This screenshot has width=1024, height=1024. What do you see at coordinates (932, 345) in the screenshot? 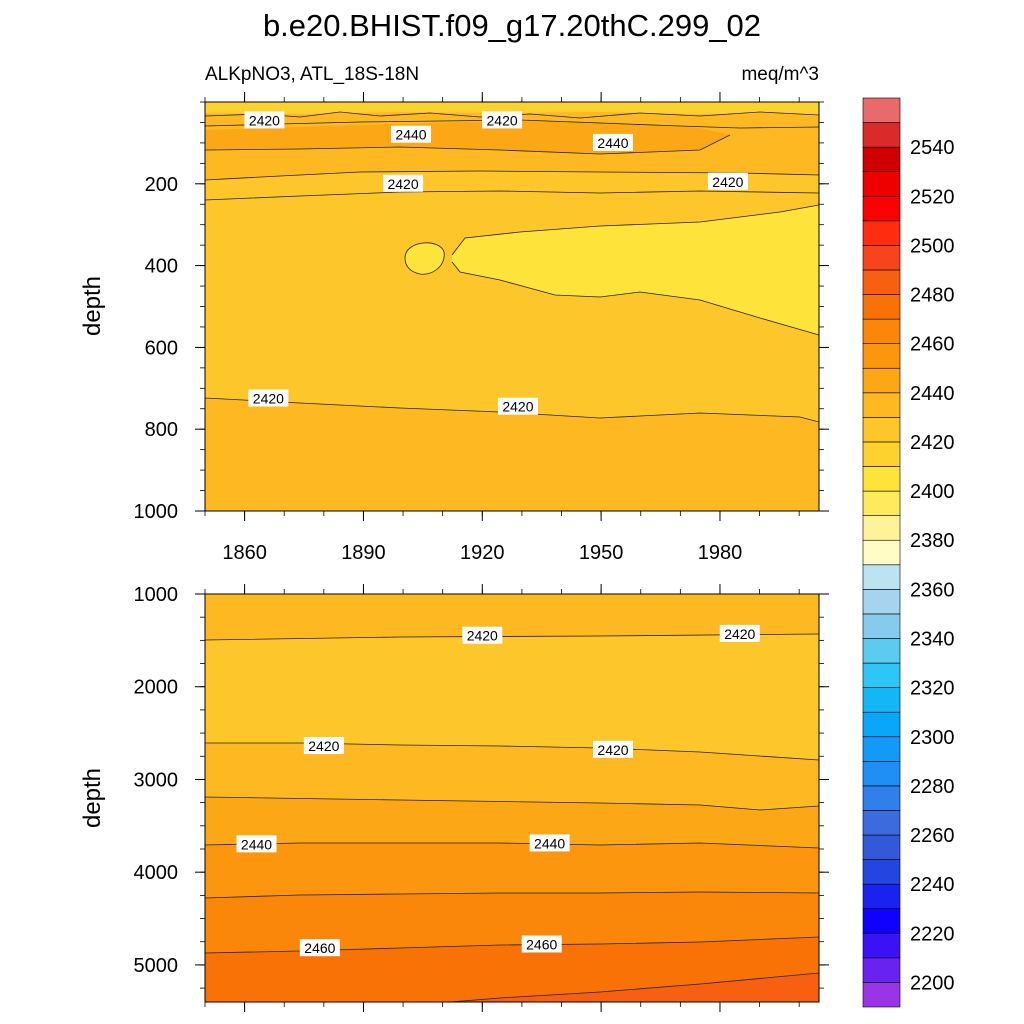
I see `colorbar-label: 2460` at bounding box center [932, 345].